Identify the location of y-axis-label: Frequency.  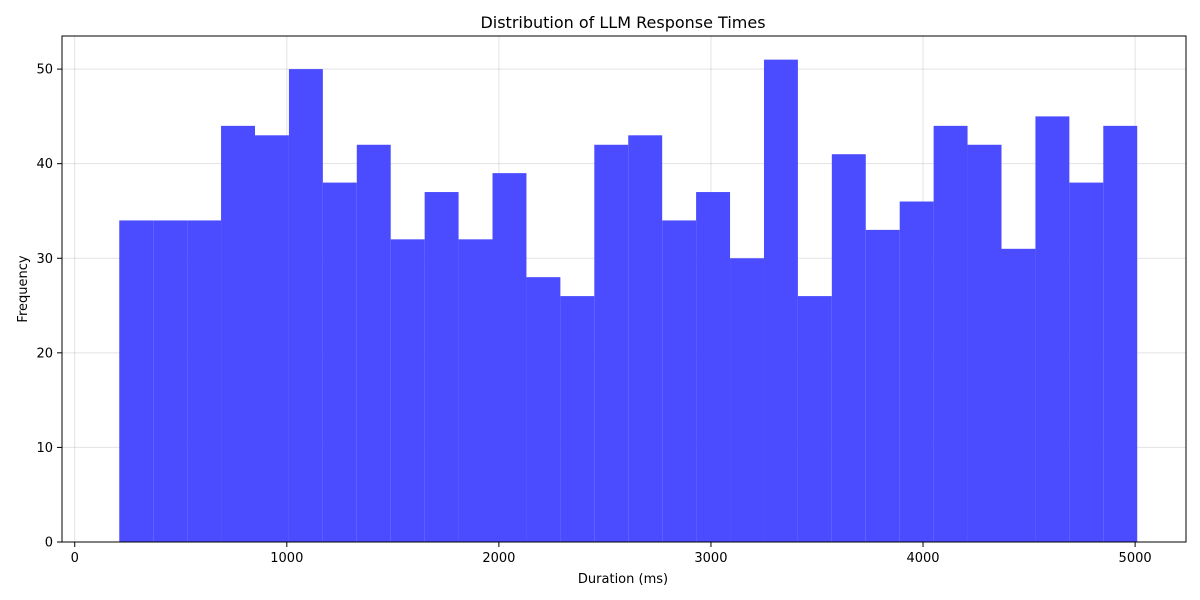
(23, 288).